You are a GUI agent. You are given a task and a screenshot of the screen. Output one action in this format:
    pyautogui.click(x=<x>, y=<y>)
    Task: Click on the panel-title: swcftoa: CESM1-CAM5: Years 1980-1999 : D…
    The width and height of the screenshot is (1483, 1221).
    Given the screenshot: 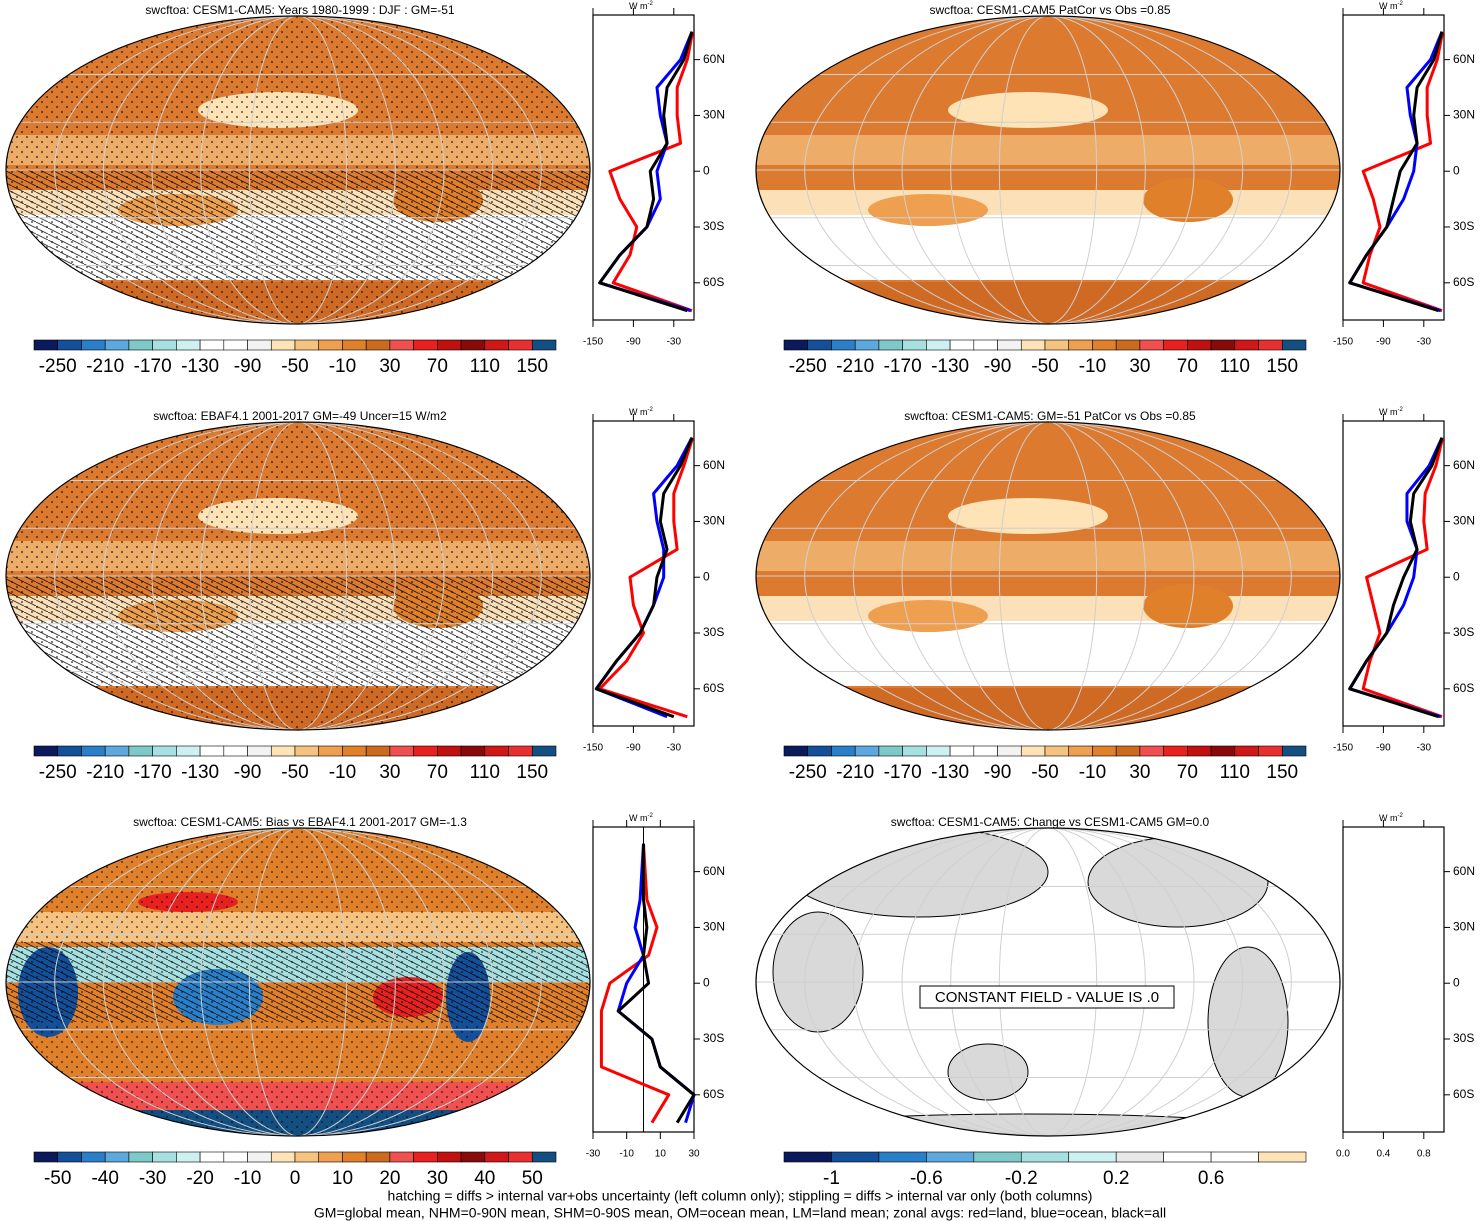 What is the action you would take?
    pyautogui.click(x=299, y=10)
    